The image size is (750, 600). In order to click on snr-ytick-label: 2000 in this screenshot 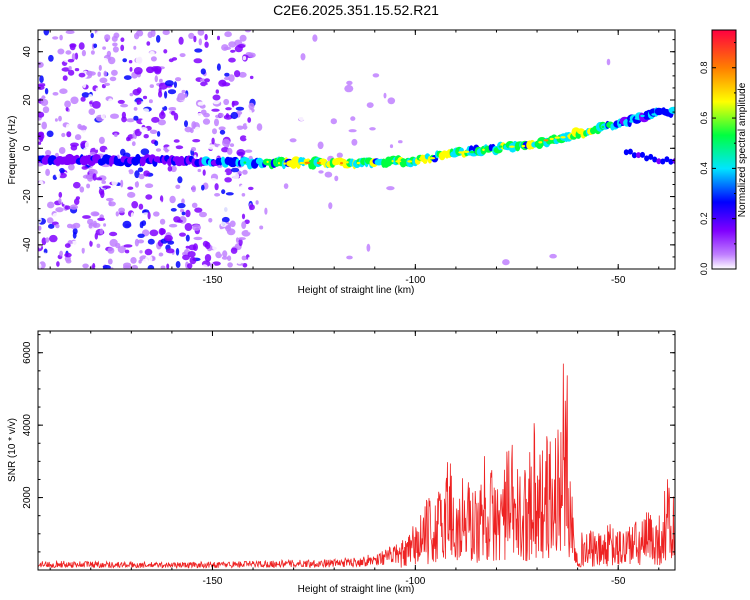, I will do `click(27, 497)`.